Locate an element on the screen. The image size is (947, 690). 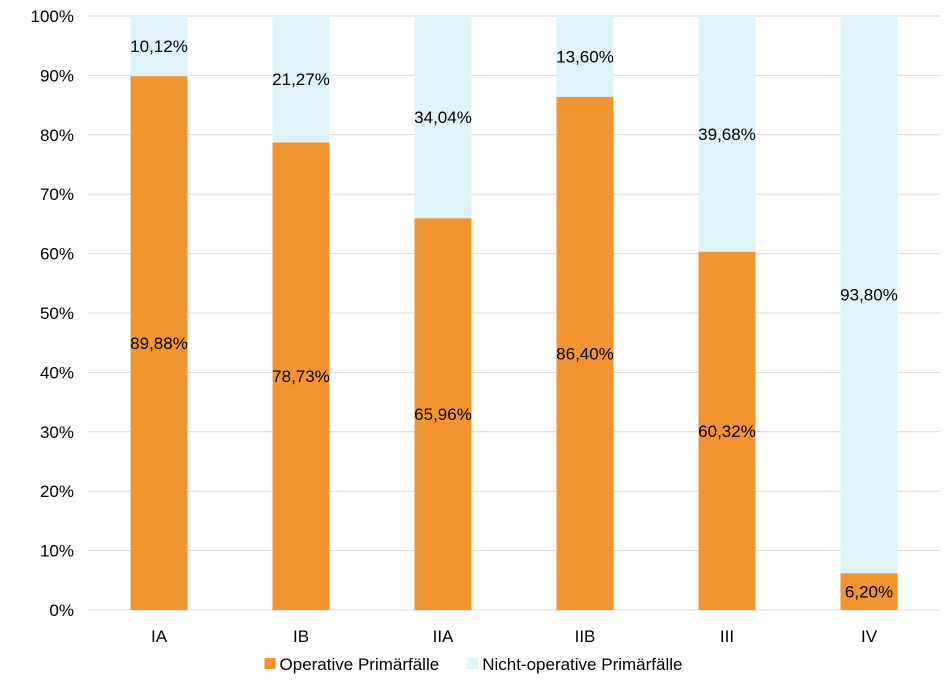
x-tick-label: IB is located at coordinates (301, 636).